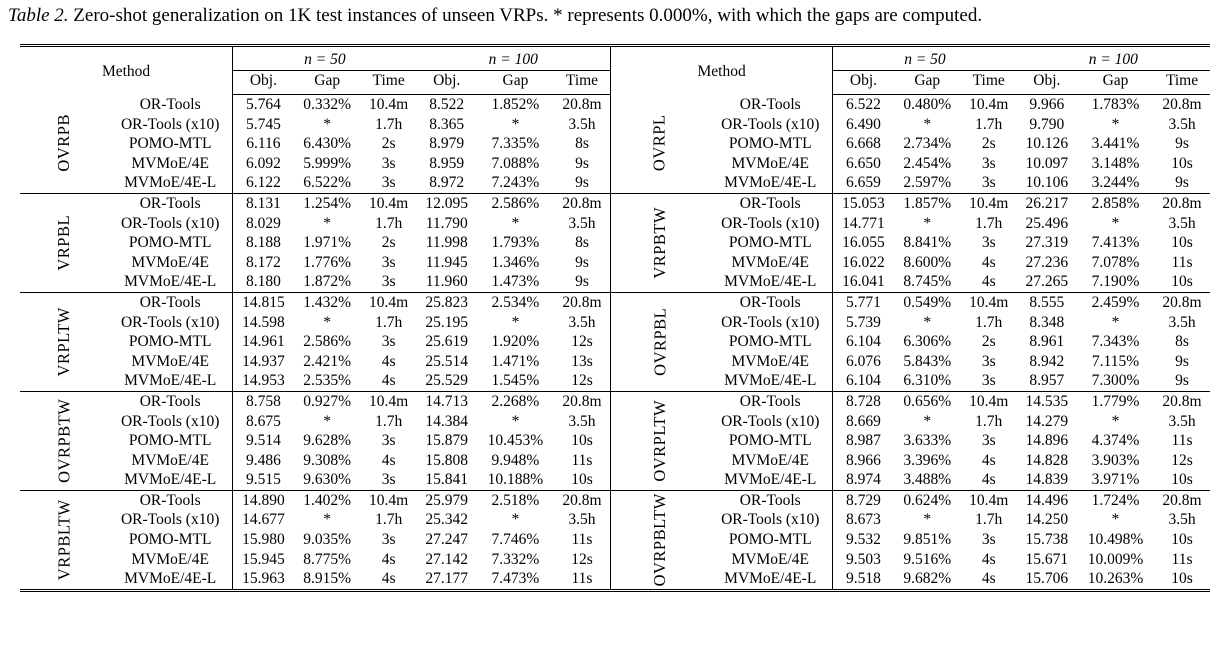 Image resolution: width=1216 pixels, height=659 pixels. I want to click on value-cell: 10s, so click(1182, 243).